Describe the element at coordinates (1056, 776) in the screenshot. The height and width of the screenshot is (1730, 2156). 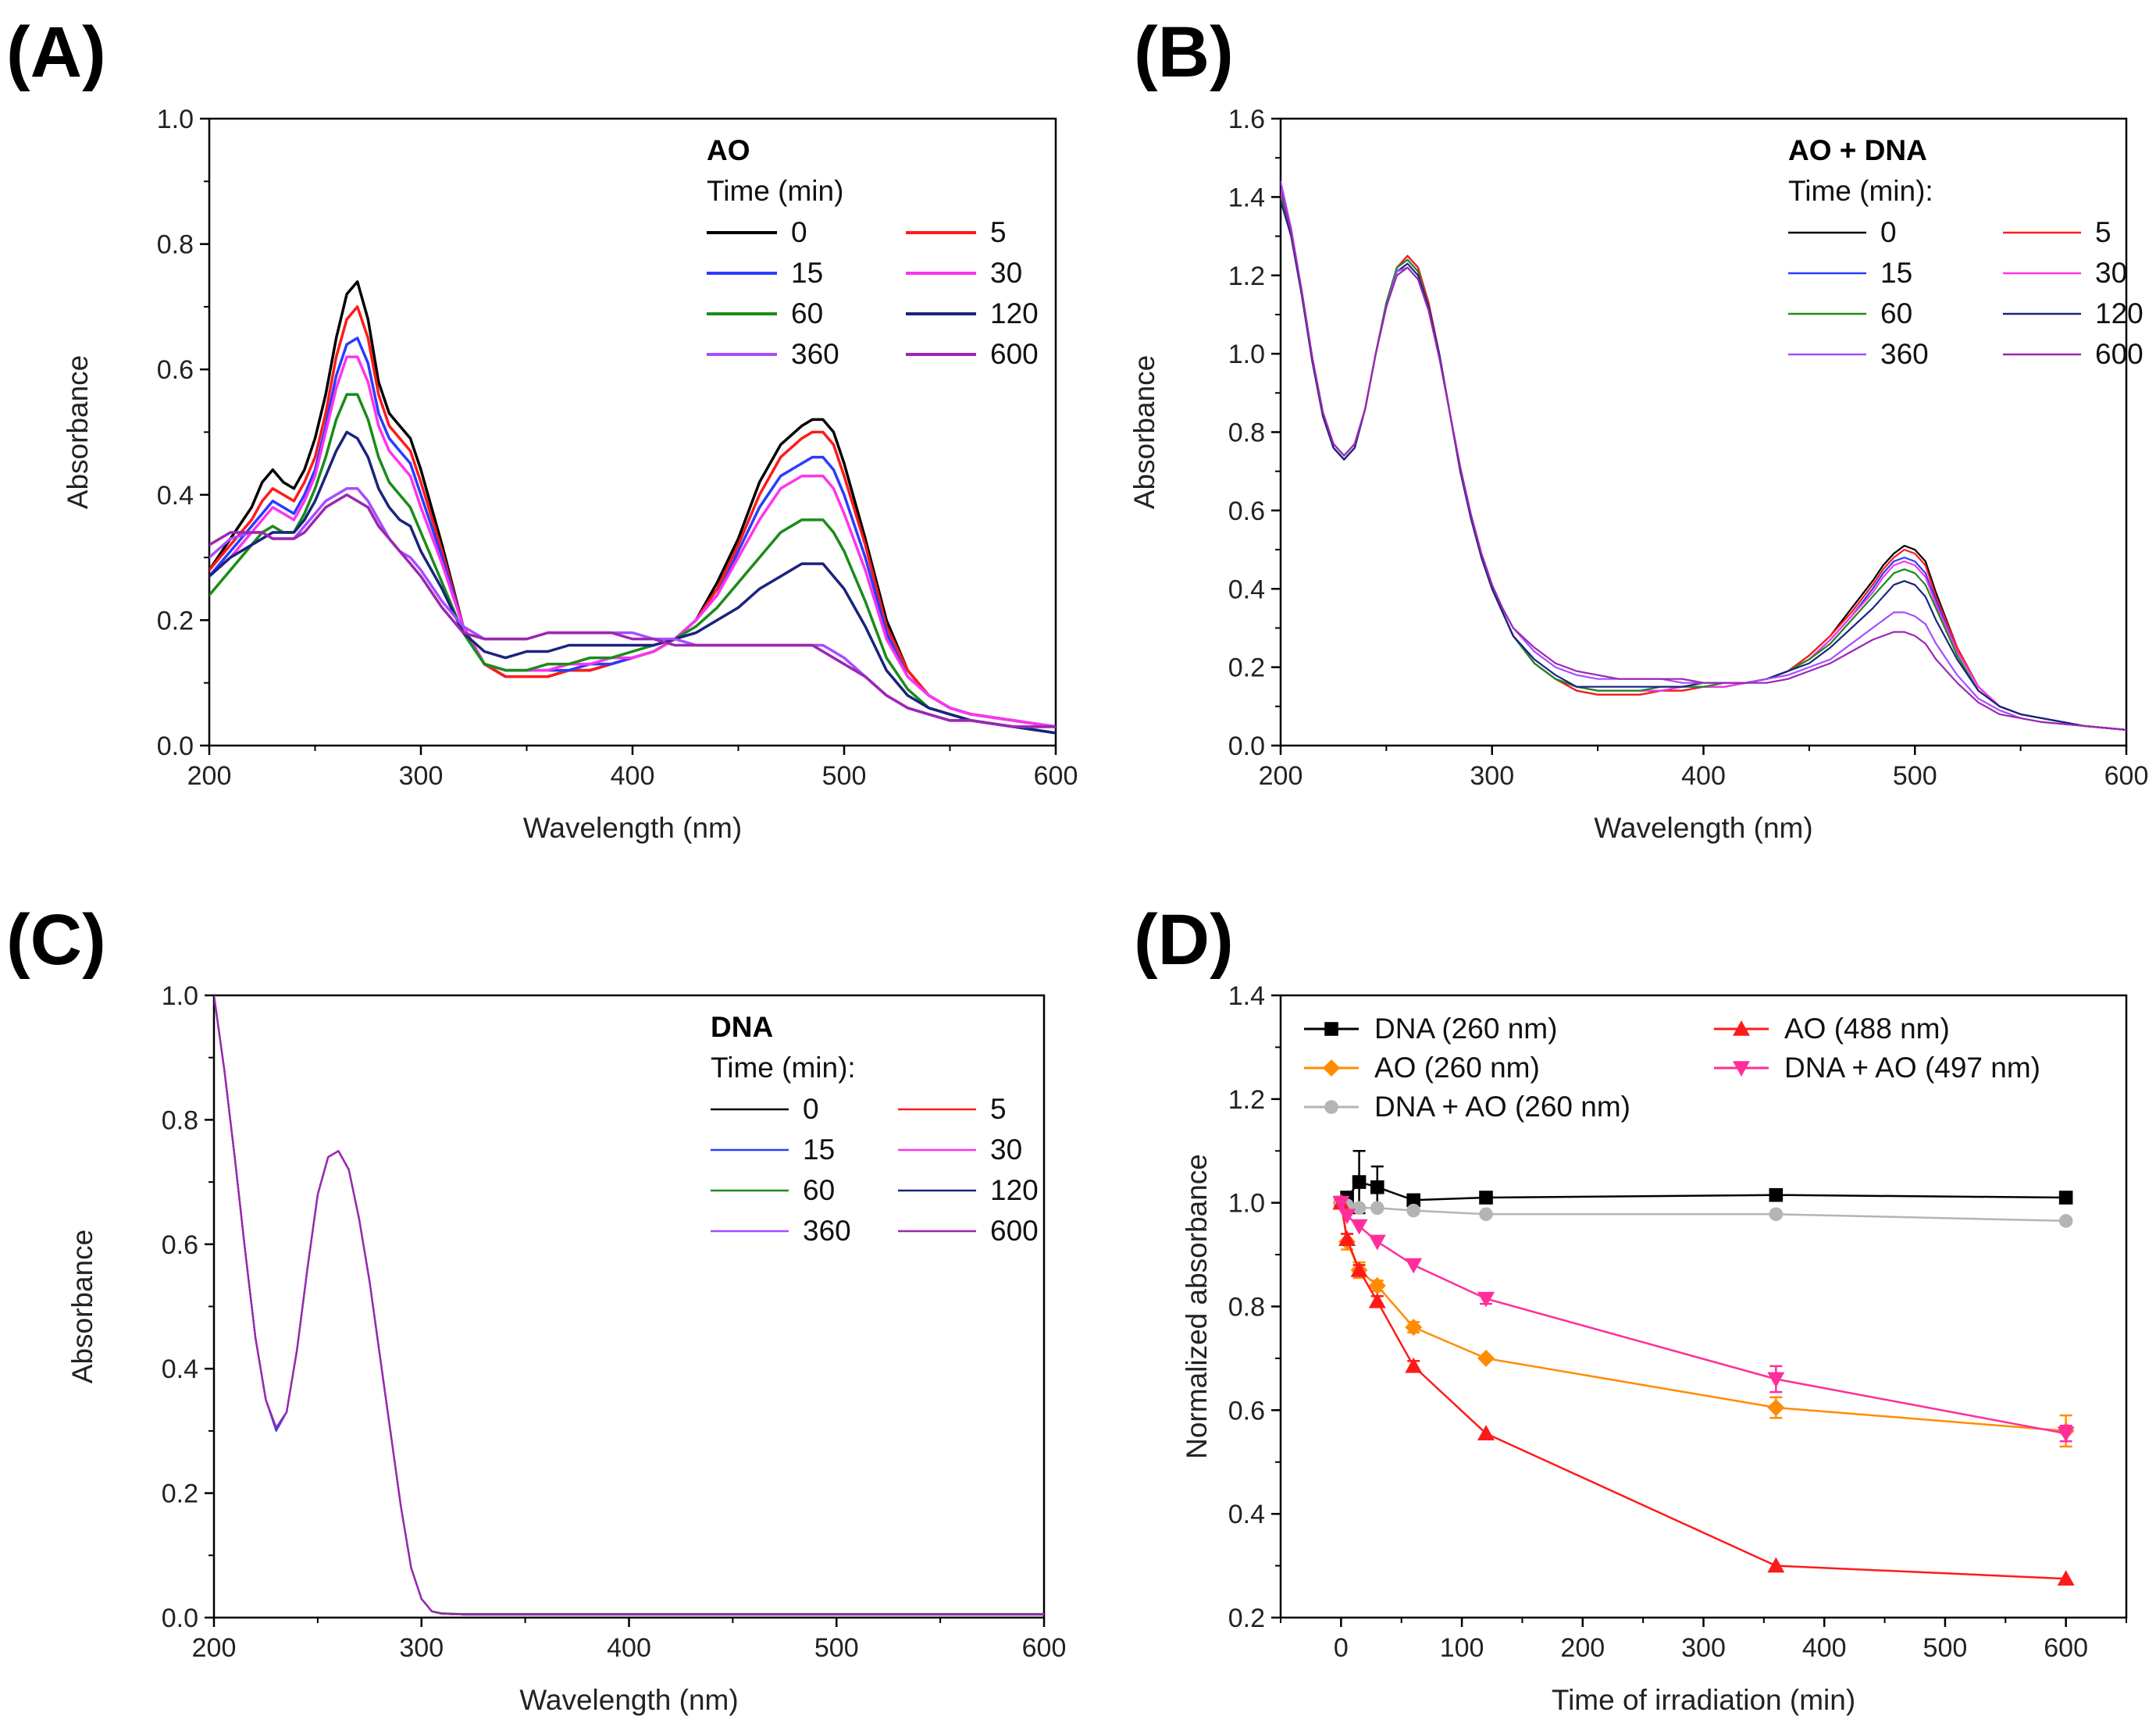
I see `x-tick-label: 600` at that location.